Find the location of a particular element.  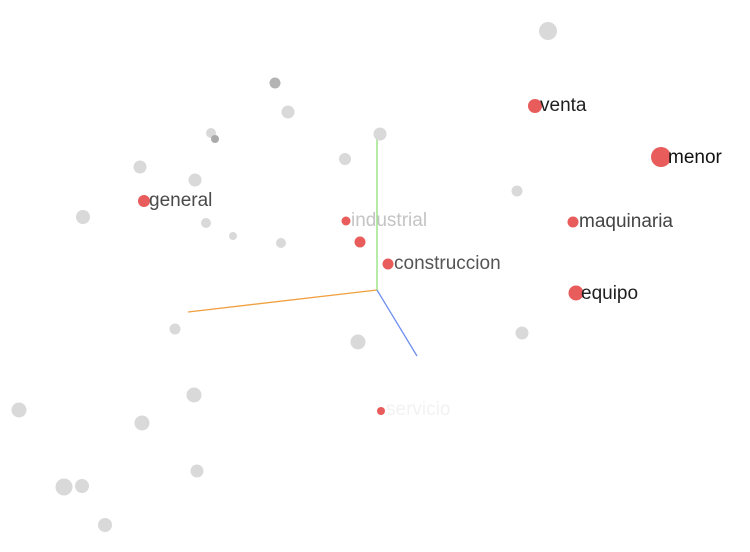

point-label-general: general is located at coordinates (181, 200).